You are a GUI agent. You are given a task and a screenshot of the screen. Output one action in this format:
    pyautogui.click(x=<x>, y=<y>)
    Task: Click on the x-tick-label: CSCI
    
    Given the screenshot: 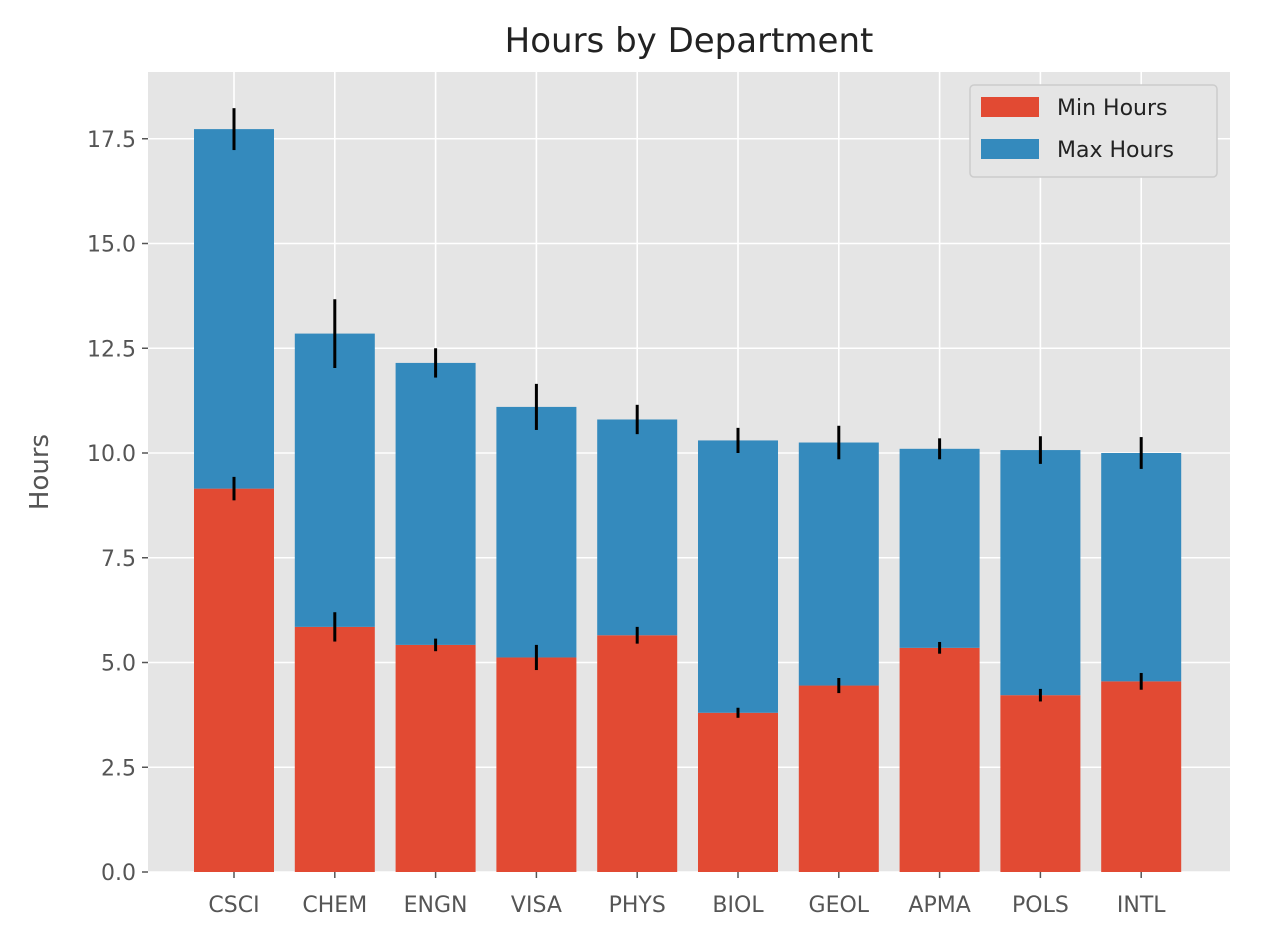 What is the action you would take?
    pyautogui.click(x=233, y=905)
    